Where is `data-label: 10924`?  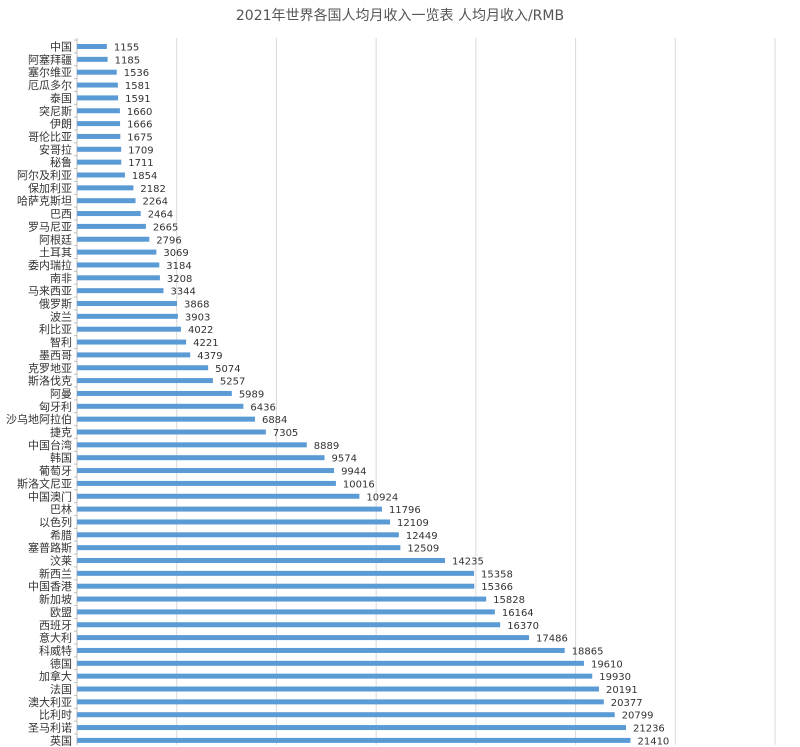
data-label: 10924 is located at coordinates (382, 497).